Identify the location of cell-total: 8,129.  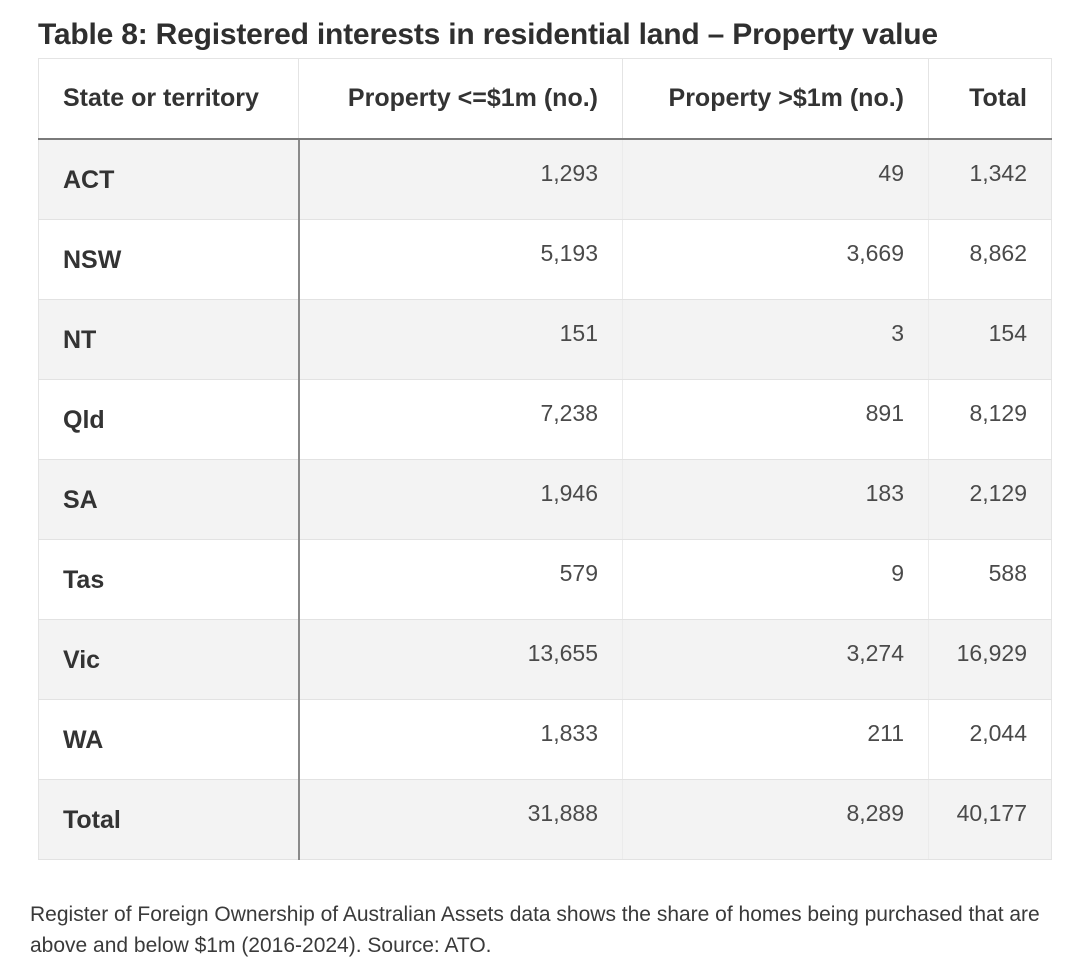
(990, 419).